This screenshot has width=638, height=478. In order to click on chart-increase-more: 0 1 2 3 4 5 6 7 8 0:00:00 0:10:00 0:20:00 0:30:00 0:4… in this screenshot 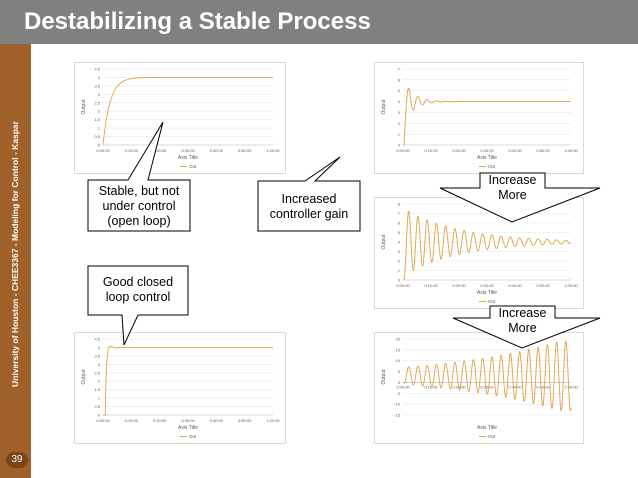, I will do `click(479, 253)`.